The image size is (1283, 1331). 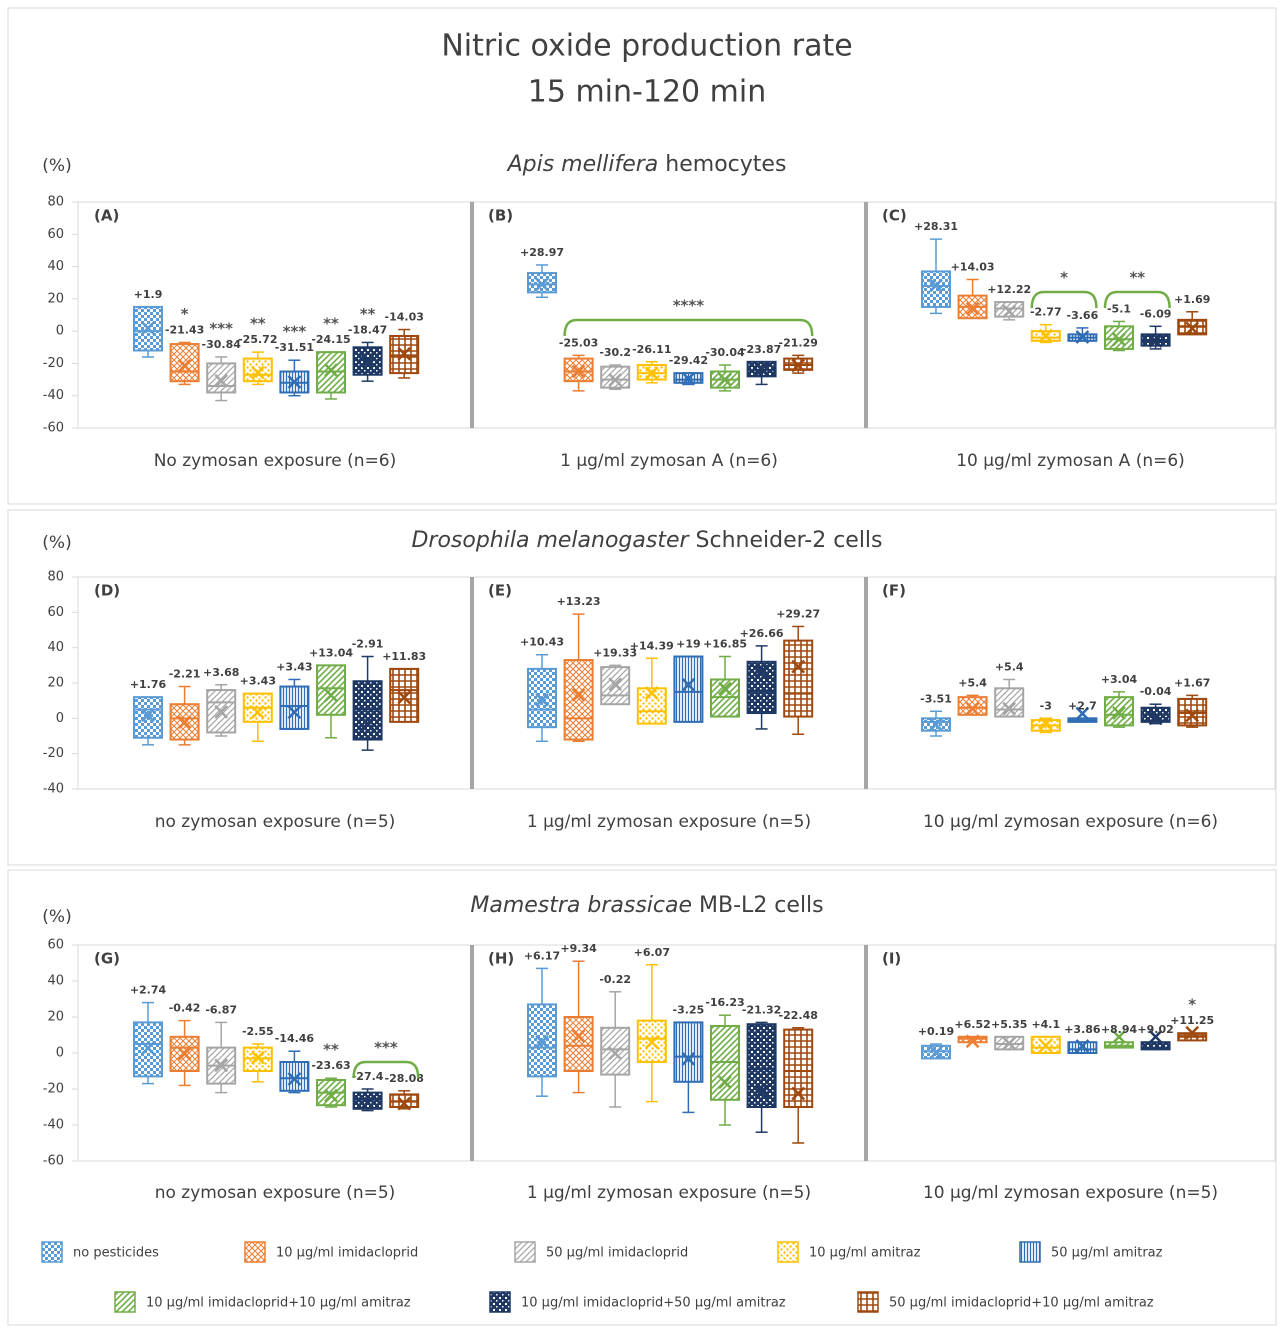 I want to click on value-label: -24.15, so click(x=330, y=339).